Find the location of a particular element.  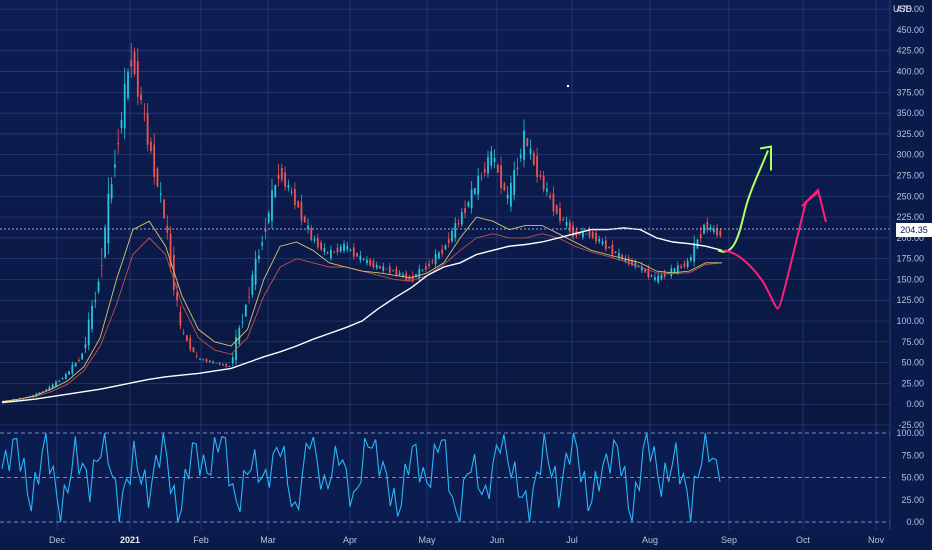

oscillator-path is located at coordinates (361, 477).